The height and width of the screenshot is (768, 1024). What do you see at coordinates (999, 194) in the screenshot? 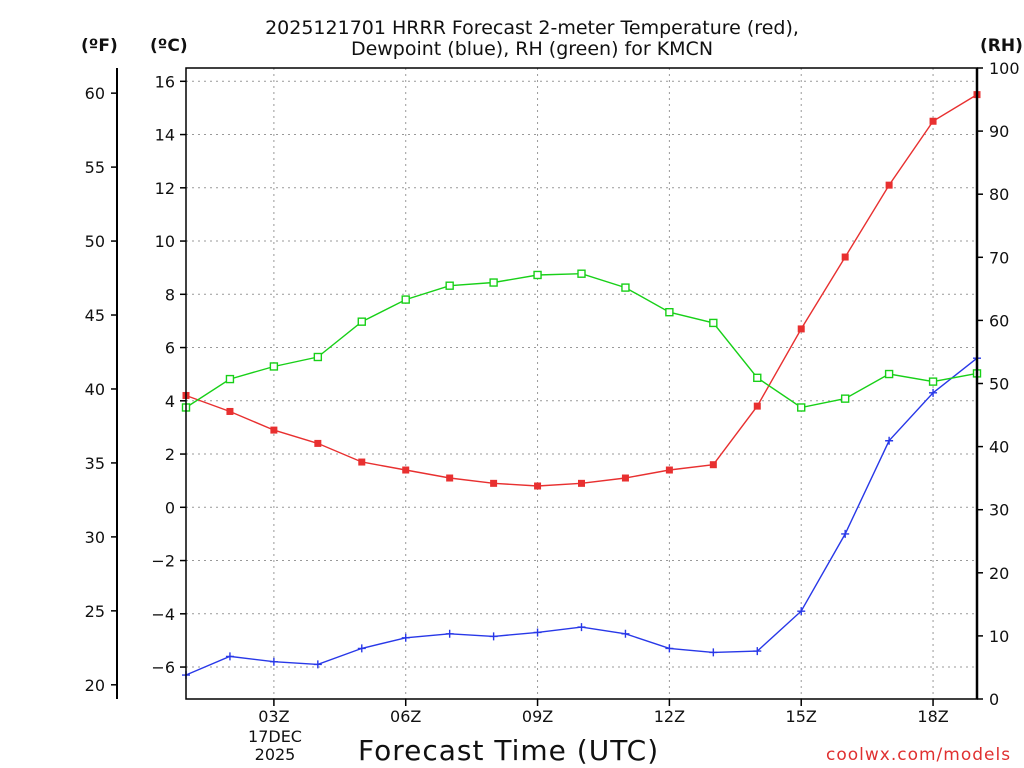
I see `rh-tick-label: 80` at bounding box center [999, 194].